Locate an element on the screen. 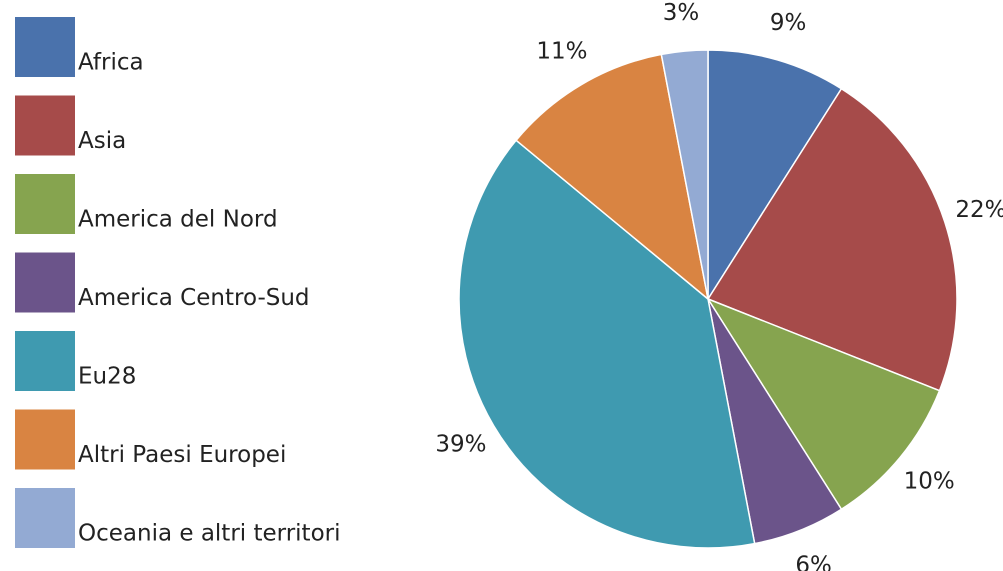 The image size is (1003, 571). legend-label: Eu28 is located at coordinates (107, 377).